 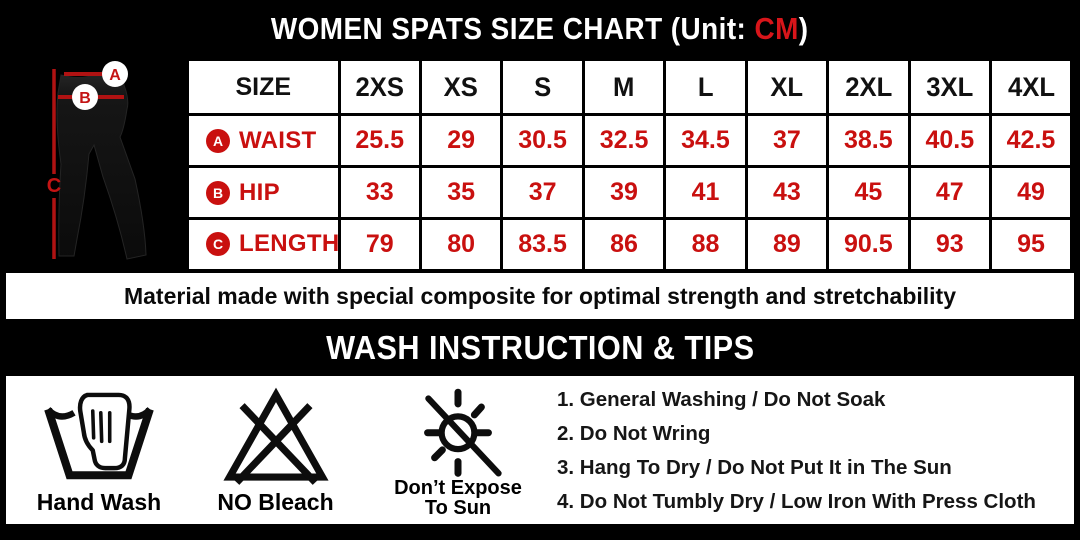 I want to click on waist-marker-label: A, so click(x=115, y=75).